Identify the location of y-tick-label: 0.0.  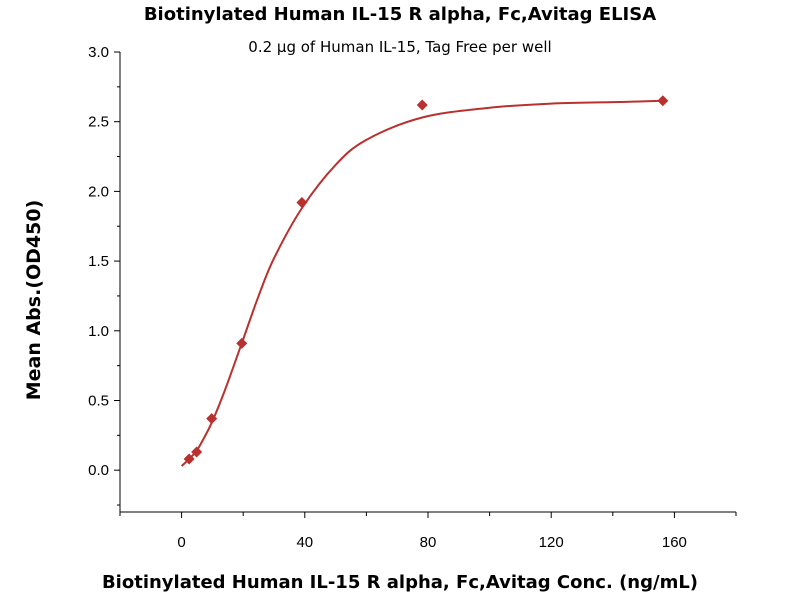
(98, 470).